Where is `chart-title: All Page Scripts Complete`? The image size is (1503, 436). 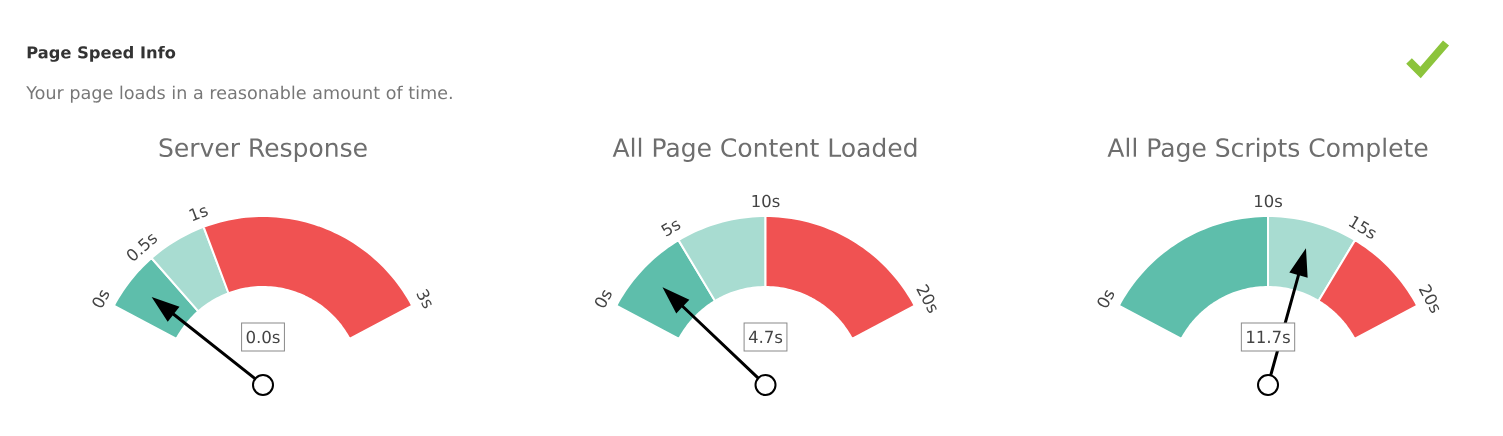 chart-title: All Page Scripts Complete is located at coordinates (1267, 149).